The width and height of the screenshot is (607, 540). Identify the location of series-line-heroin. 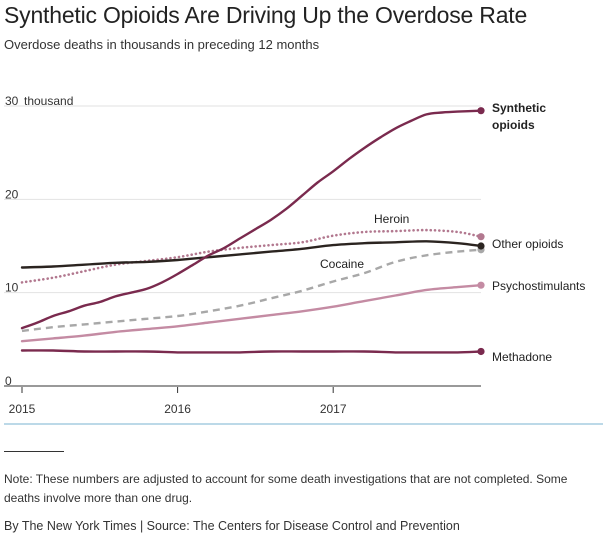
(251, 256).